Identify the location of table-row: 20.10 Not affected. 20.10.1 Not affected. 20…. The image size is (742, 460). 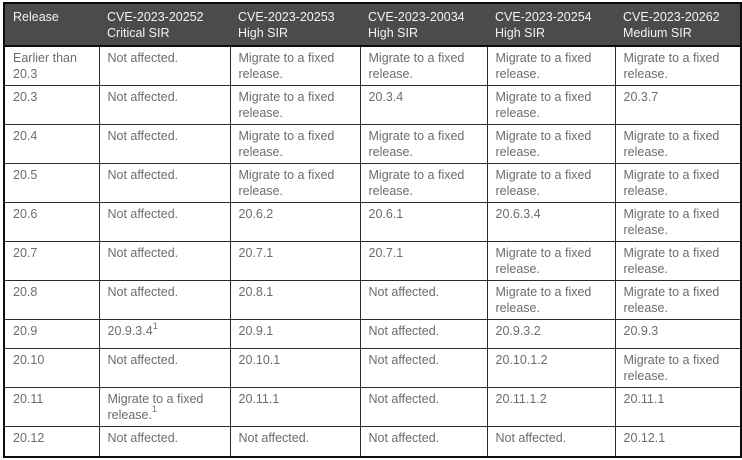
(372, 368).